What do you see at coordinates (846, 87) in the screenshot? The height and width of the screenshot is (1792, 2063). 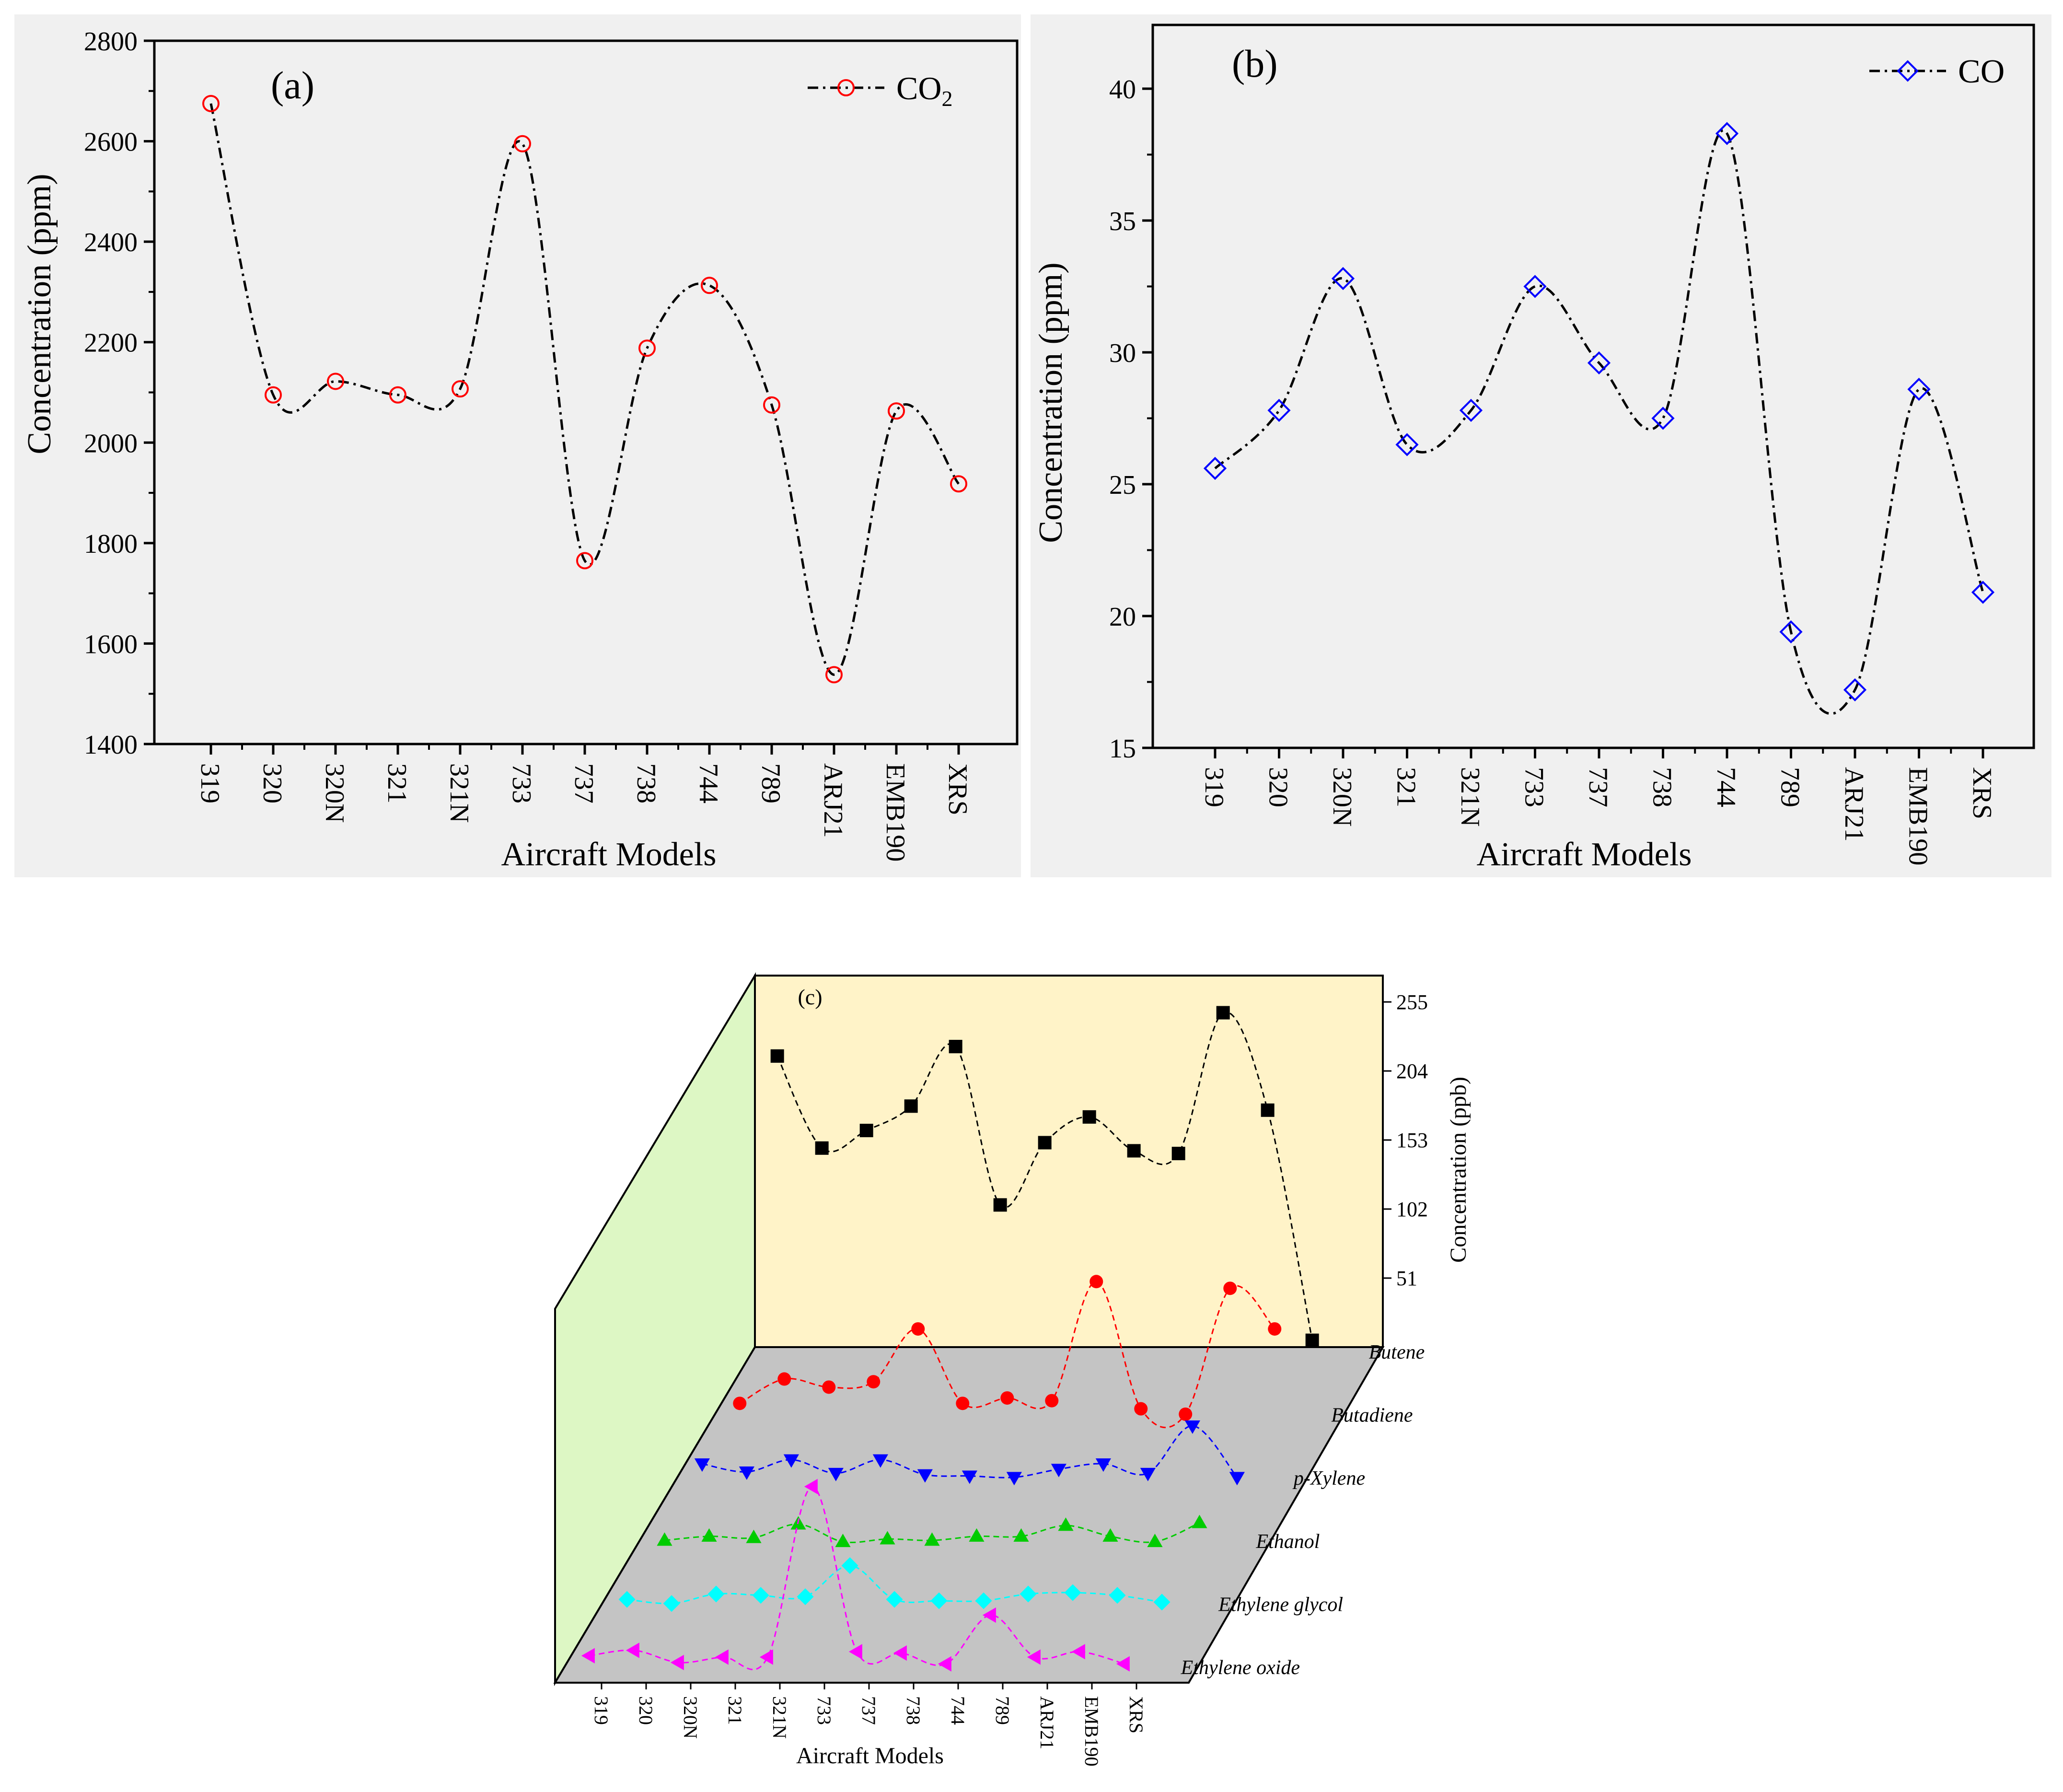 I see `chart-co2-legend-marker` at bounding box center [846, 87].